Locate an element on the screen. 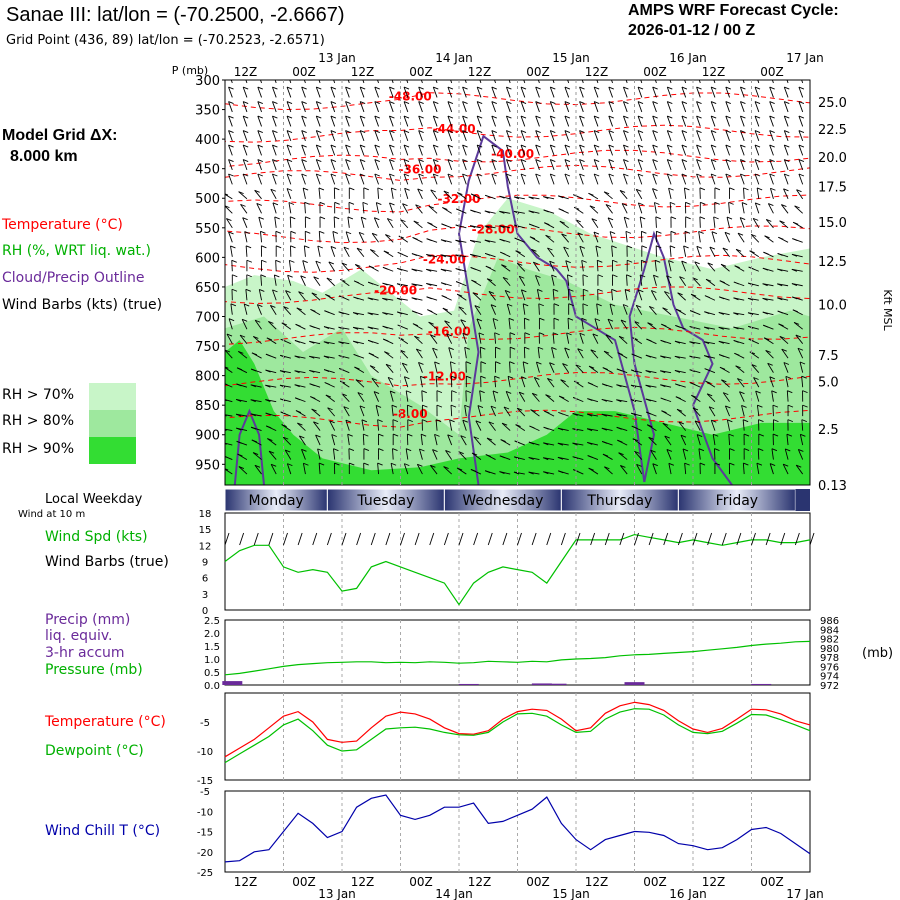 This screenshot has height=900, width=900. top-time-tick: 12Z is located at coordinates (597, 72).